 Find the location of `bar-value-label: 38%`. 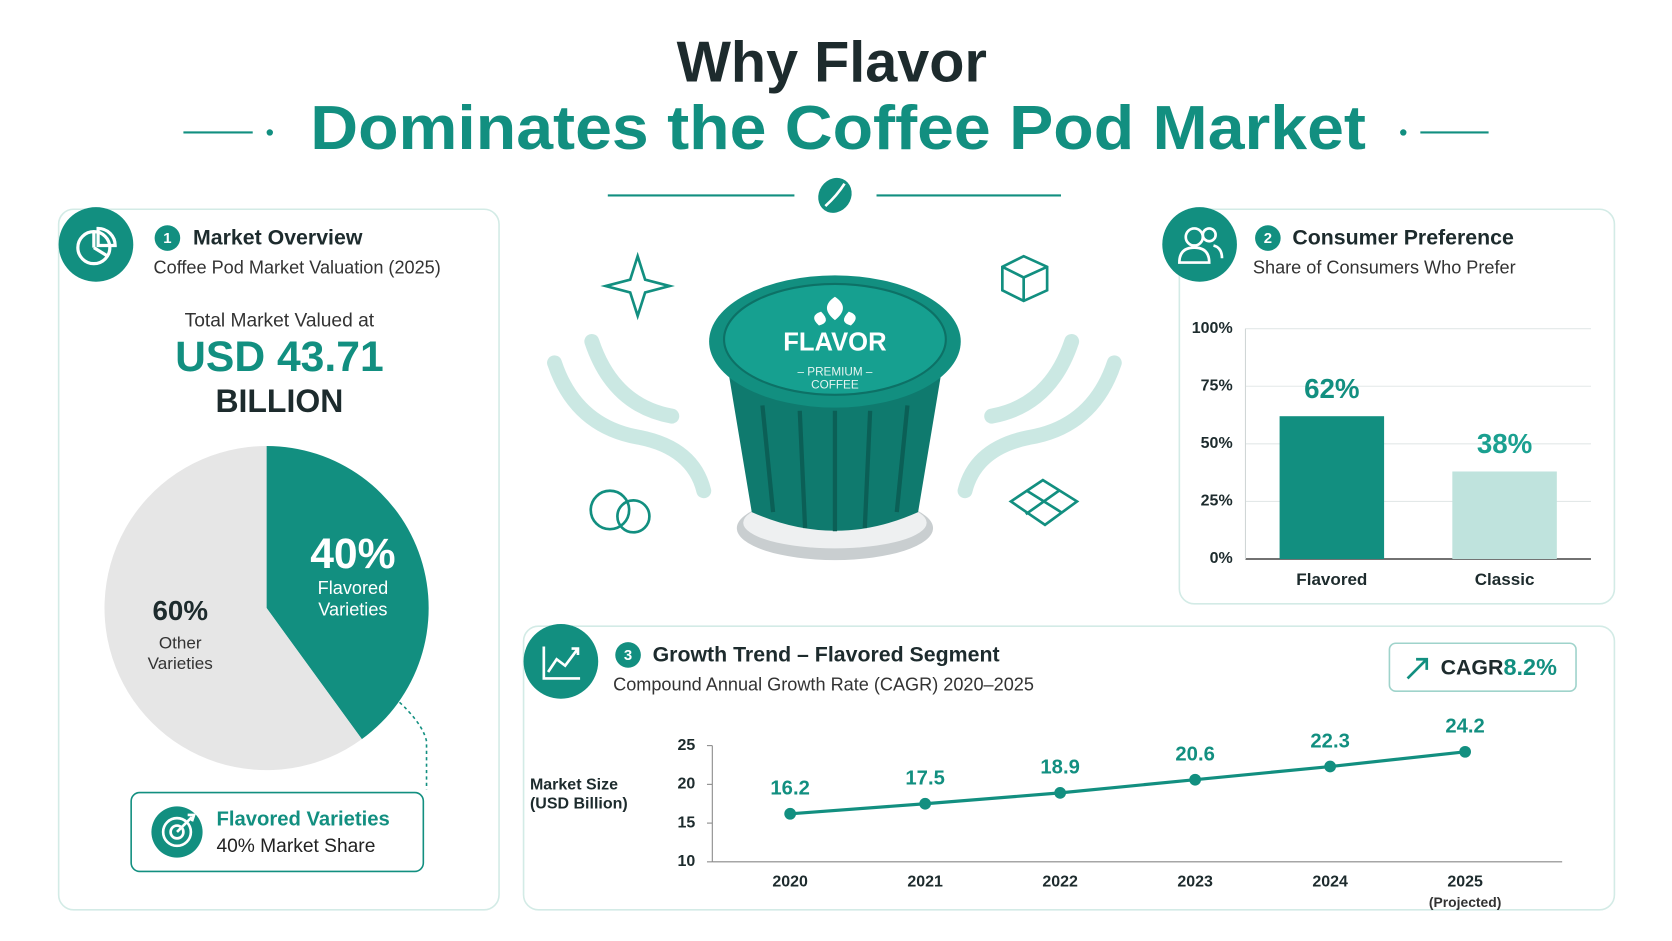

bar-value-label: 38% is located at coordinates (1504, 443).